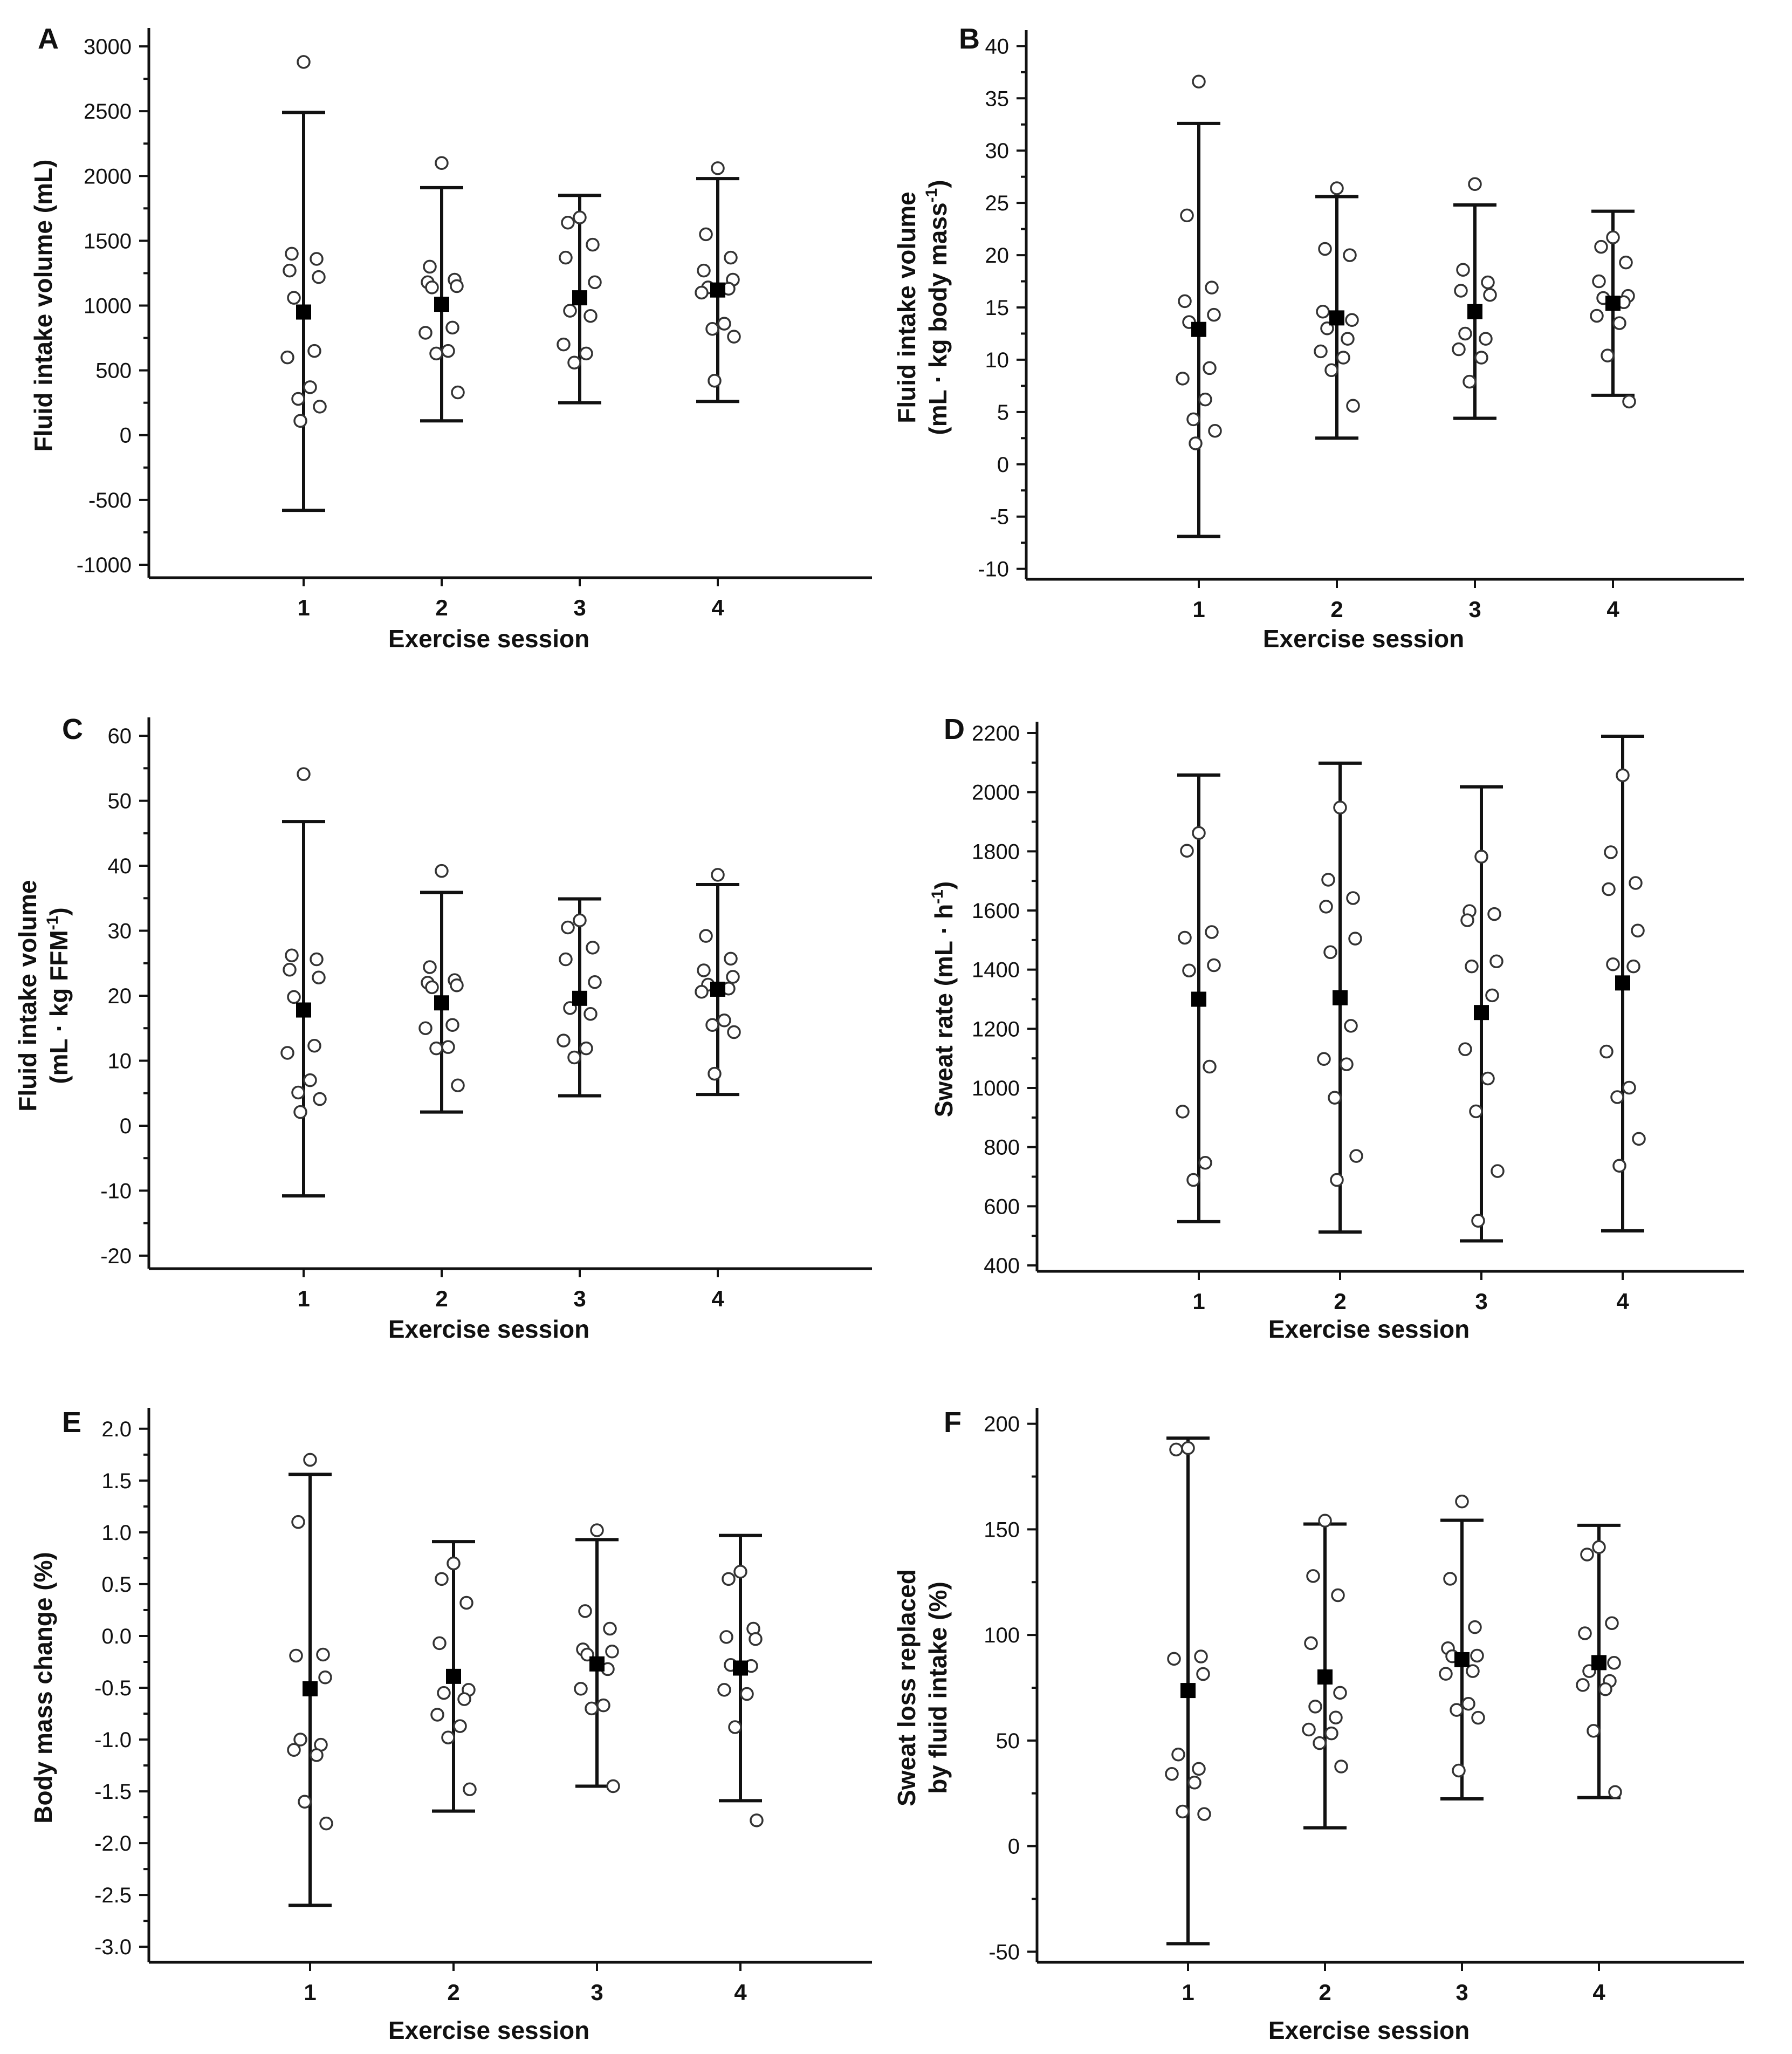 This screenshot has width=1792, height=2054. What do you see at coordinates (113, 1792) in the screenshot?
I see `panel-e-y-tick-label: -1.5` at bounding box center [113, 1792].